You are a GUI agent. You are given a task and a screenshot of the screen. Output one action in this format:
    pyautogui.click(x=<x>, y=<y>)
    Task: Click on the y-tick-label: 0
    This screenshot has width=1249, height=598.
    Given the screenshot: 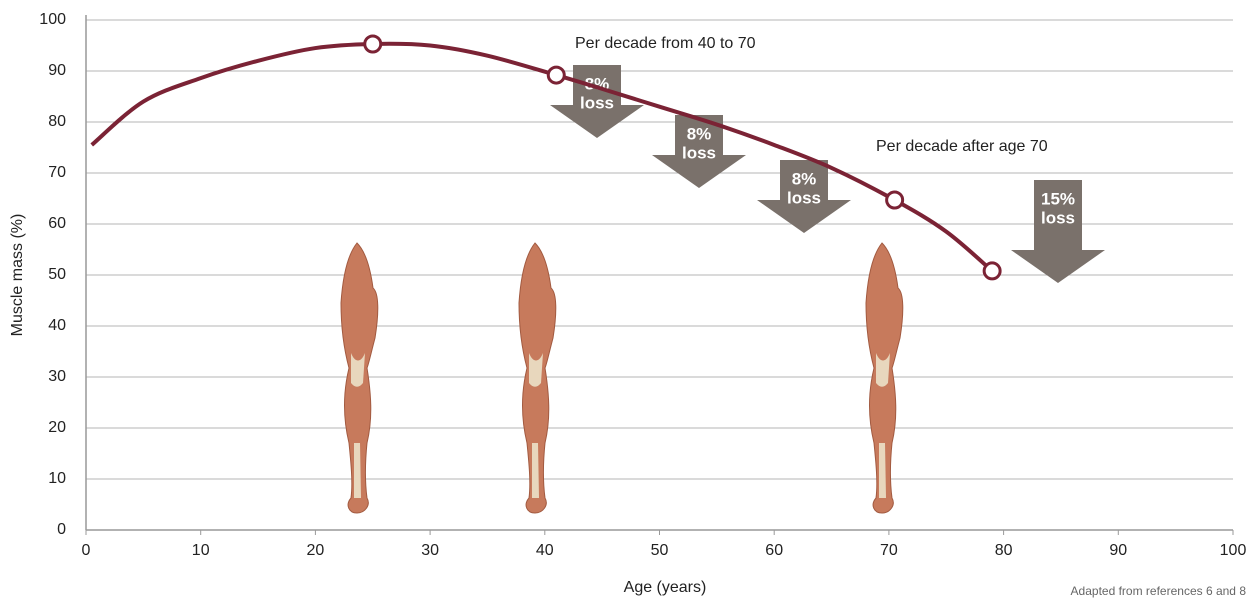 What is the action you would take?
    pyautogui.click(x=61, y=529)
    